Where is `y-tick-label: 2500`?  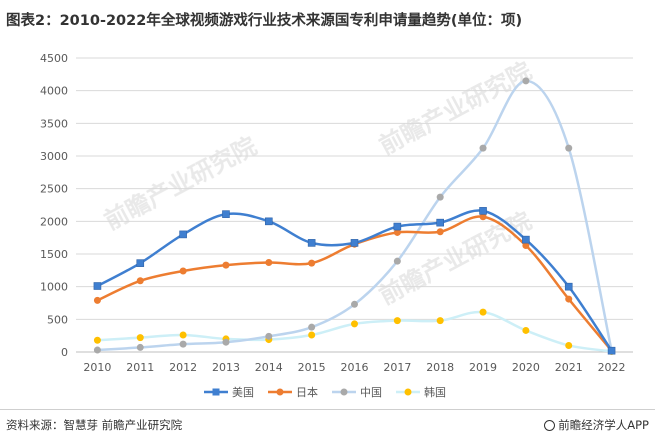 y-tick-label: 2500 is located at coordinates (54, 189).